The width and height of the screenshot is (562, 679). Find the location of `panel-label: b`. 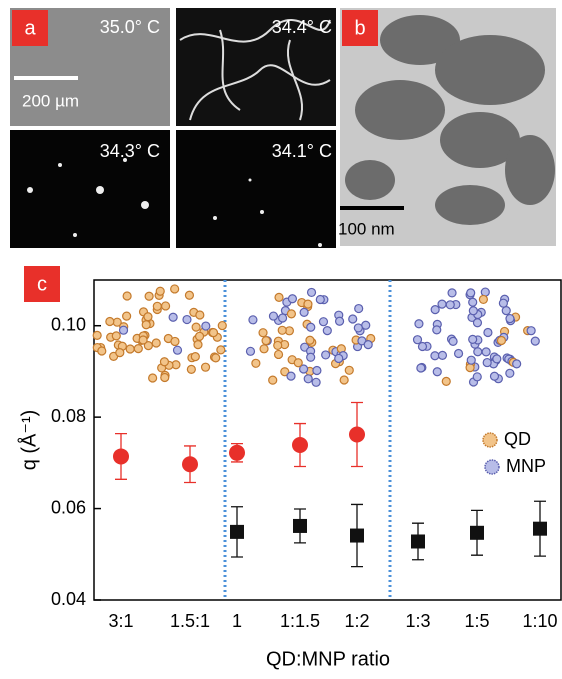

panel-label: b is located at coordinates (359, 28).